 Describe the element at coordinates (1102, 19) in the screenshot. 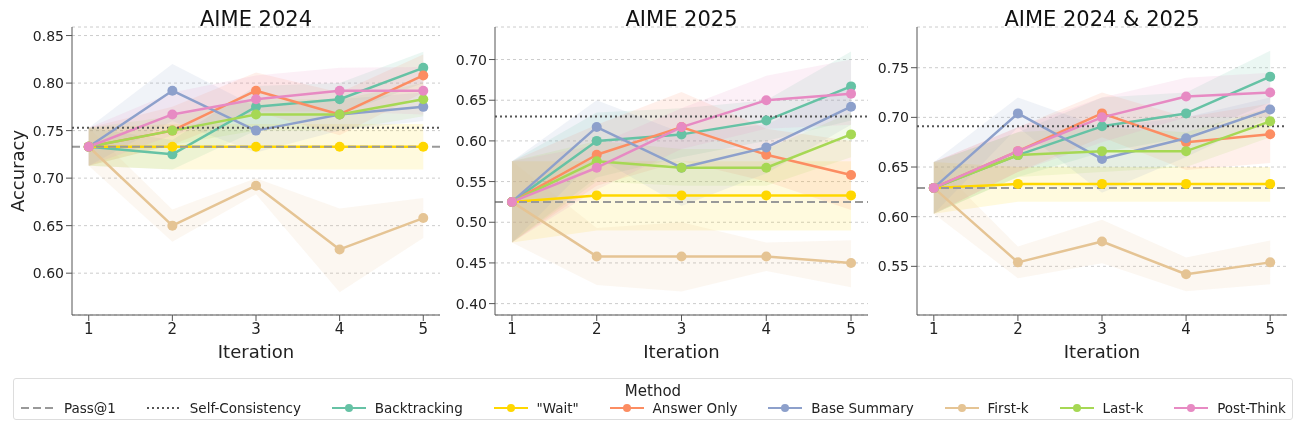

I see `chart-title: AIME 2024 & 2025` at that location.